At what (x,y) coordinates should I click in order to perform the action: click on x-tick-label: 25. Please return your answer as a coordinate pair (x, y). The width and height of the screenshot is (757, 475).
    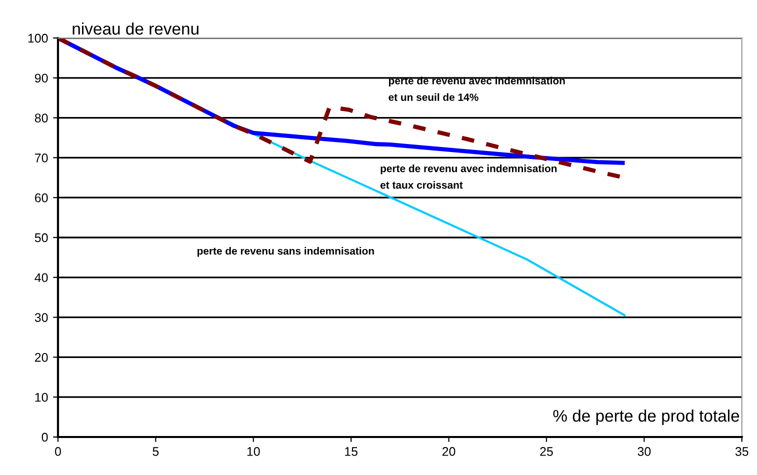
    Looking at the image, I should click on (546, 451).